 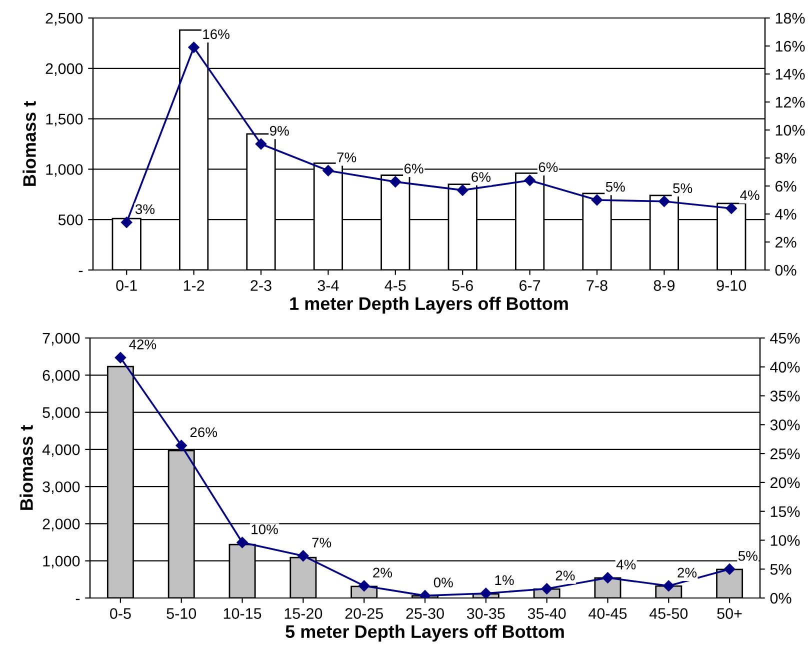 What do you see at coordinates (786, 186) in the screenshot?
I see `y2-tick-label: 6%` at bounding box center [786, 186].